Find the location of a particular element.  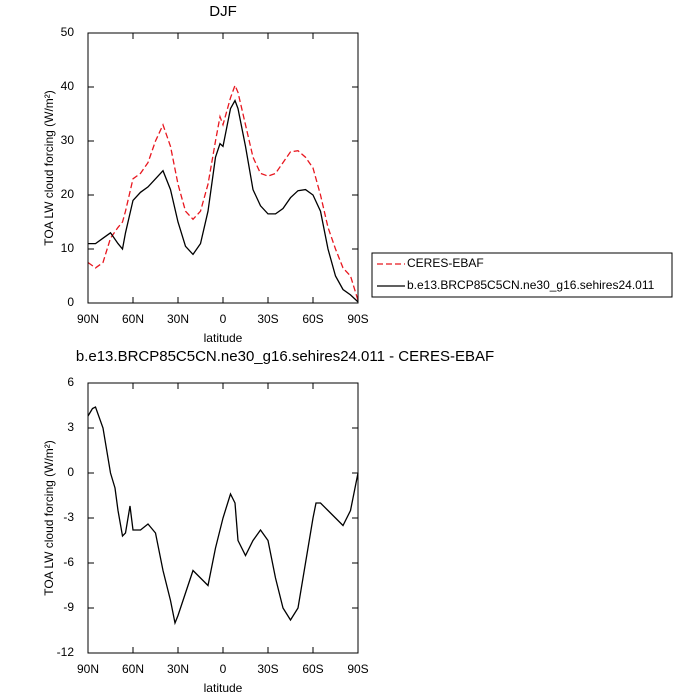

legend-label: b.e13.BRCP85C5CN.ne30_g16.sehires24.011 is located at coordinates (531, 285).